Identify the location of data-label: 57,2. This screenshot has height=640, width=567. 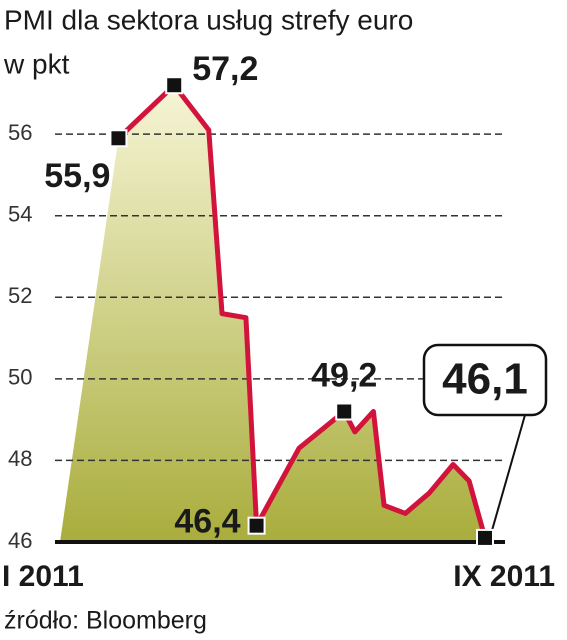
(225, 69).